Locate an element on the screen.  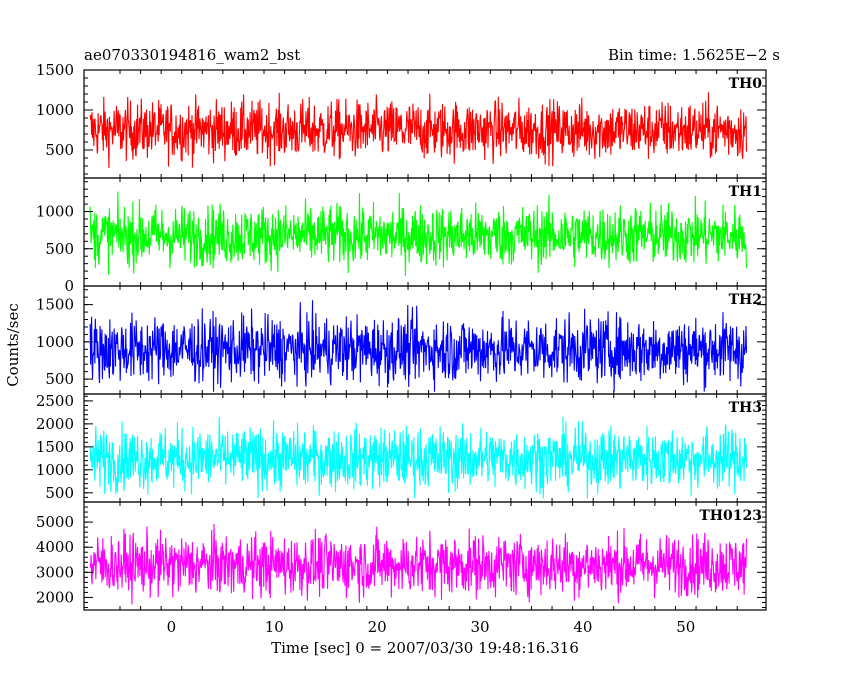
panel-th3: 500 1000 1500 2000 2500 TH3 is located at coordinates (401, 447).